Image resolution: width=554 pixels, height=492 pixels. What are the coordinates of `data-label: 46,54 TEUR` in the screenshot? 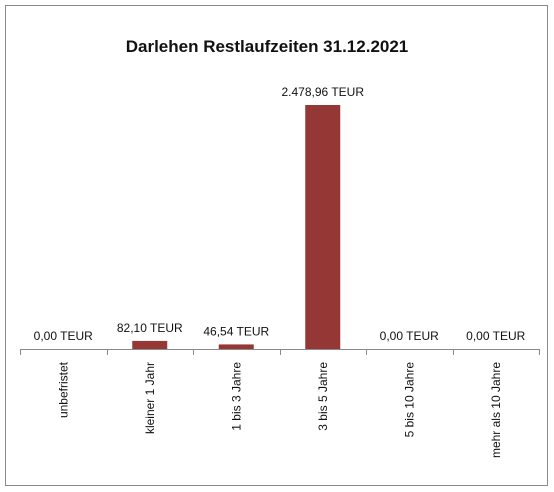 It's located at (236, 331).